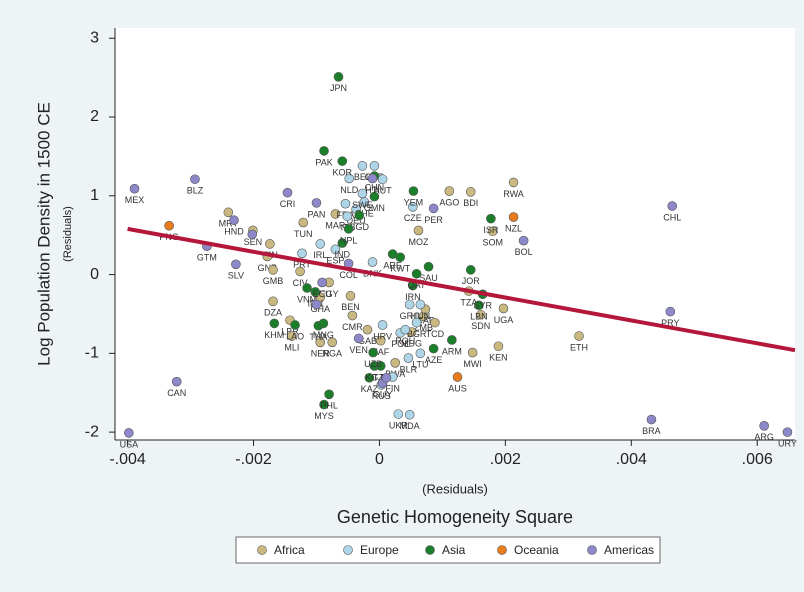  Describe the element at coordinates (273, 281) in the screenshot. I see `point-label: GMB` at that location.